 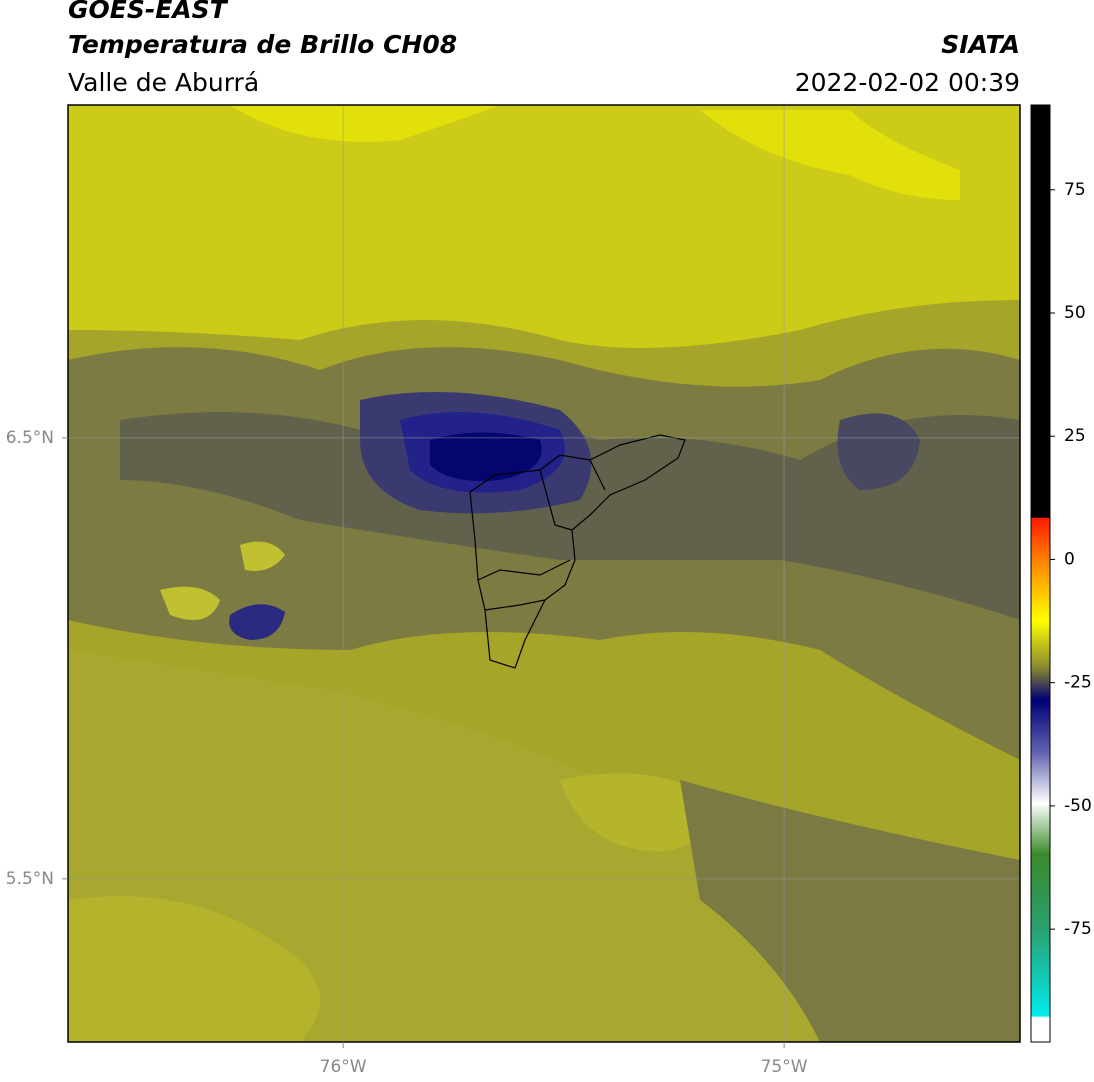 I want to click on colorbar-tick-label: 75, so click(x=1075, y=190).